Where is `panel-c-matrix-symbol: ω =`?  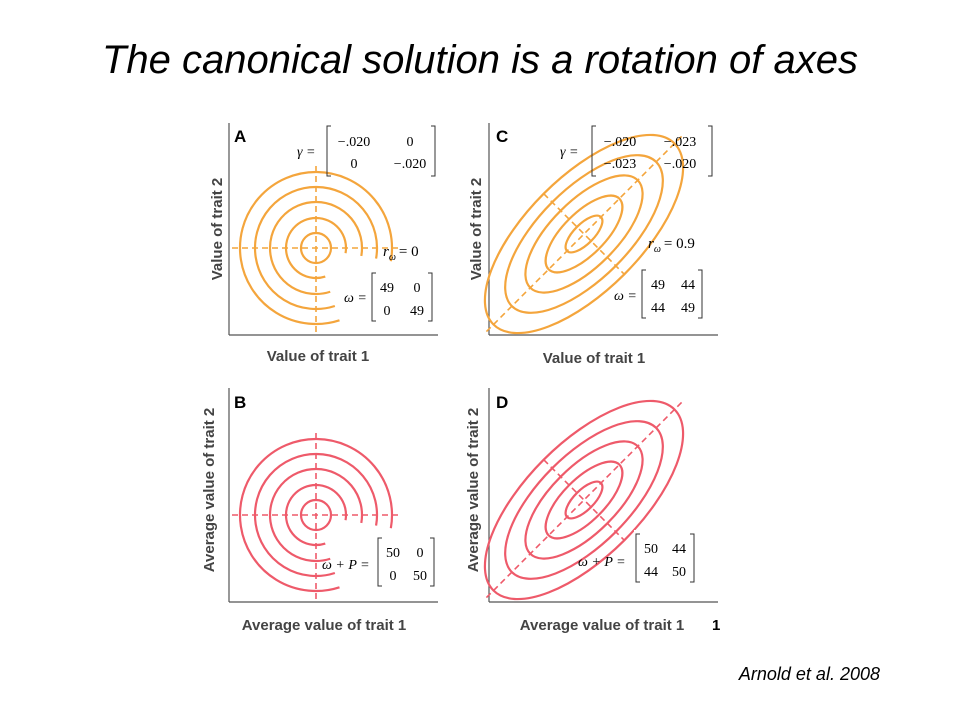 panel-c-matrix-symbol: ω = is located at coordinates (625, 296).